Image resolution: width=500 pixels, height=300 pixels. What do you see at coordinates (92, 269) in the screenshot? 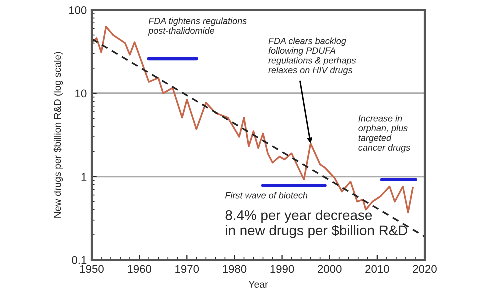
I see `x-tick-label: 1950` at bounding box center [92, 269].